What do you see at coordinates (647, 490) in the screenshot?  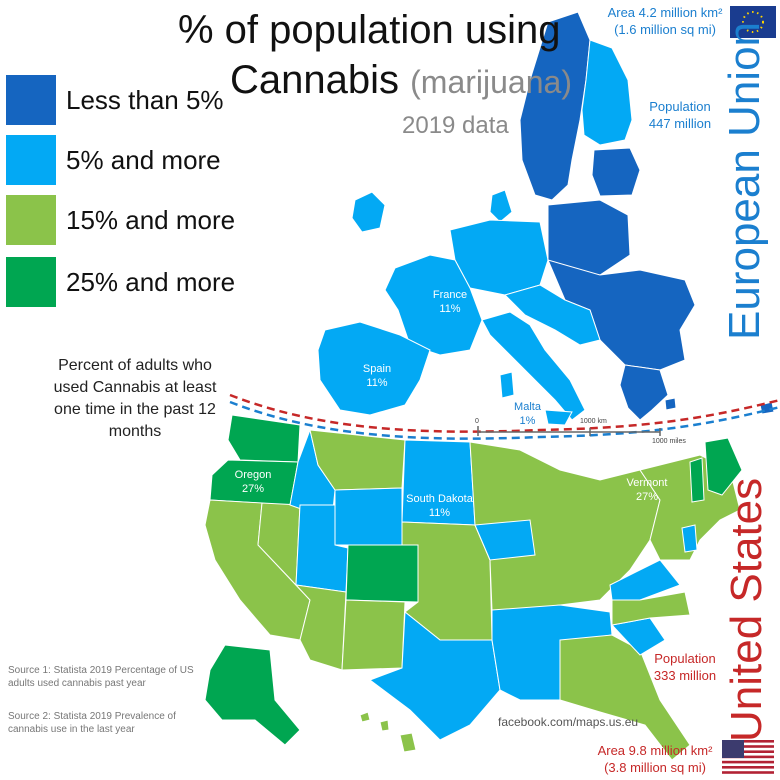 I see `label-vermont: Vermont 27%` at bounding box center [647, 490].